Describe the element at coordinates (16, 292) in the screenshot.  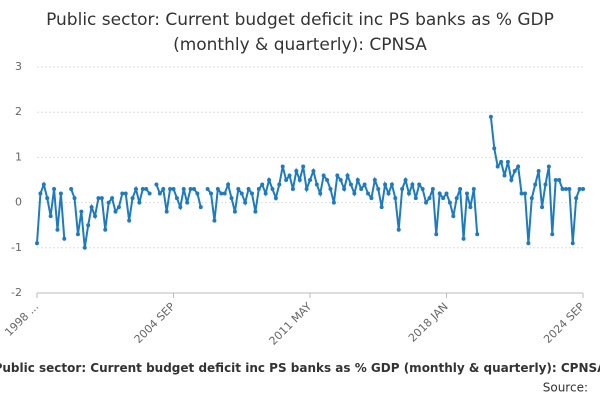
I see `y-tick-label: -2` at that location.